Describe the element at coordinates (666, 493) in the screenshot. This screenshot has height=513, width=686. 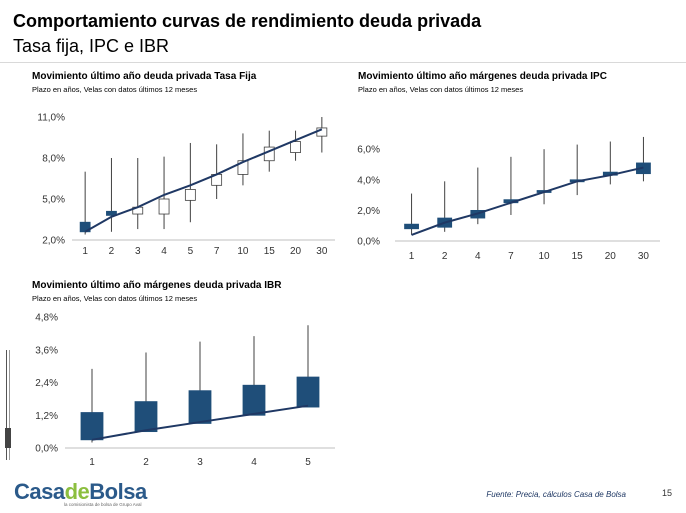
I see `page-number: 15` at that location.